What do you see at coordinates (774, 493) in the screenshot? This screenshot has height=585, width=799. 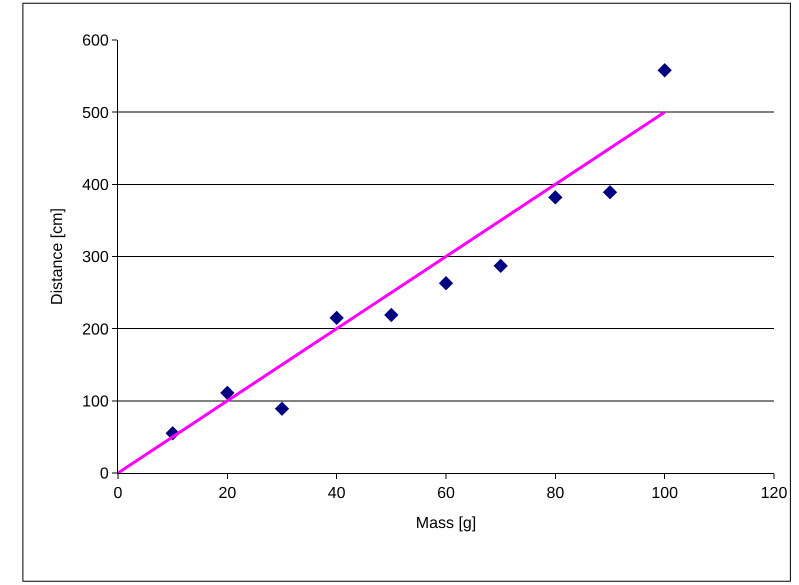 I see `x-tick-label: 120` at bounding box center [774, 493].